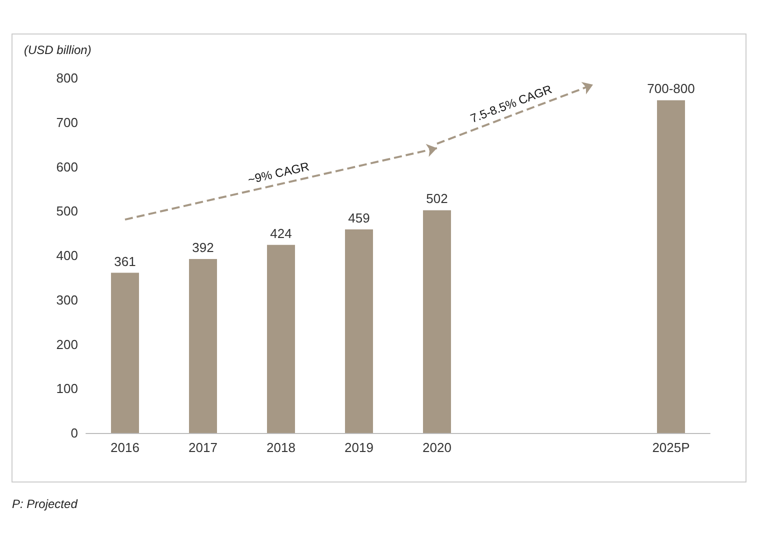  I want to click on data-label: 361, so click(125, 261).